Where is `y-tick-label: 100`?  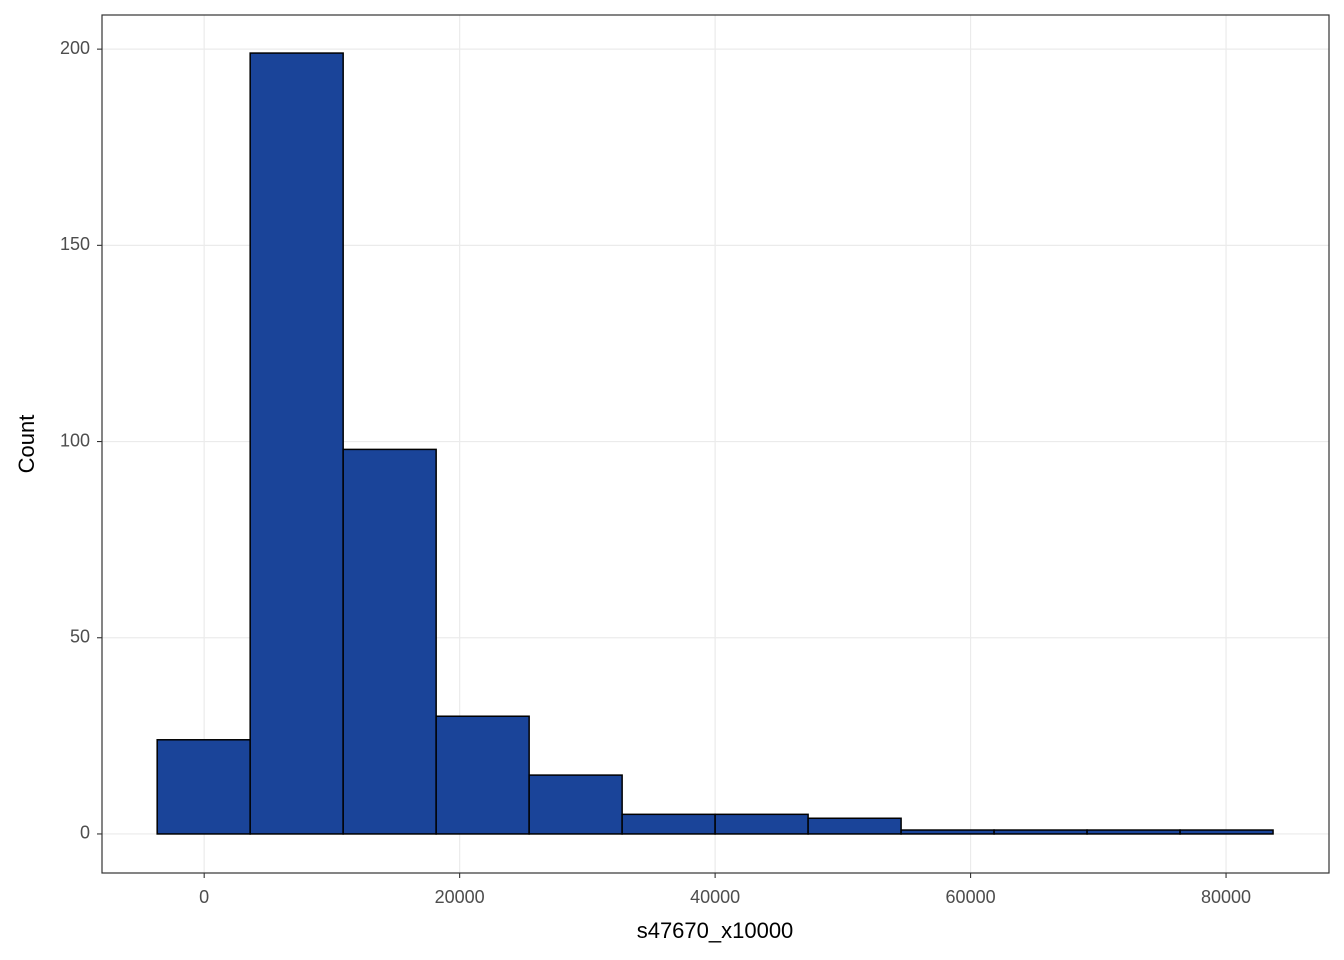 y-tick-label: 100 is located at coordinates (75, 440).